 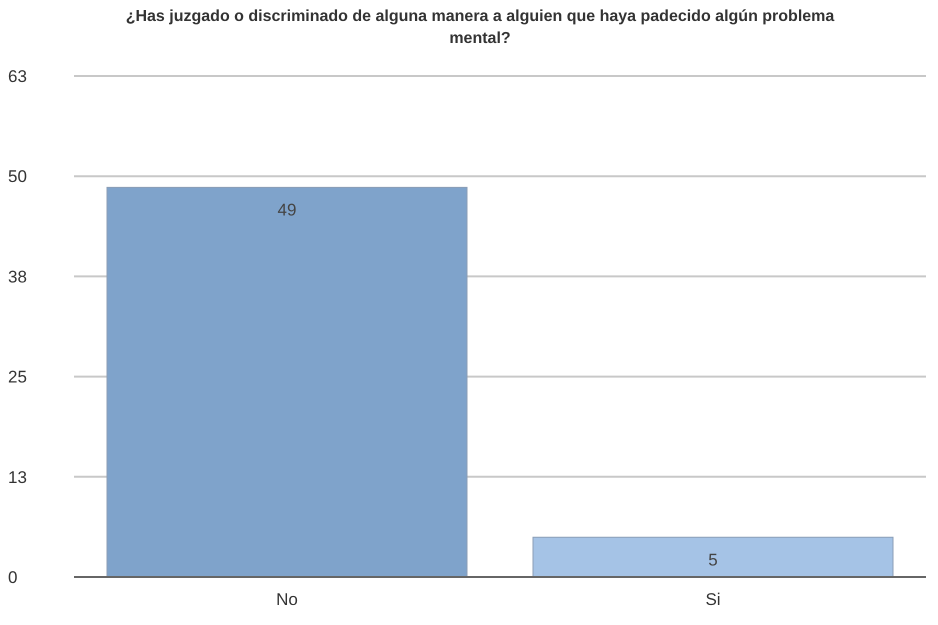 I want to click on y-tick-label: 50, so click(x=17, y=176).